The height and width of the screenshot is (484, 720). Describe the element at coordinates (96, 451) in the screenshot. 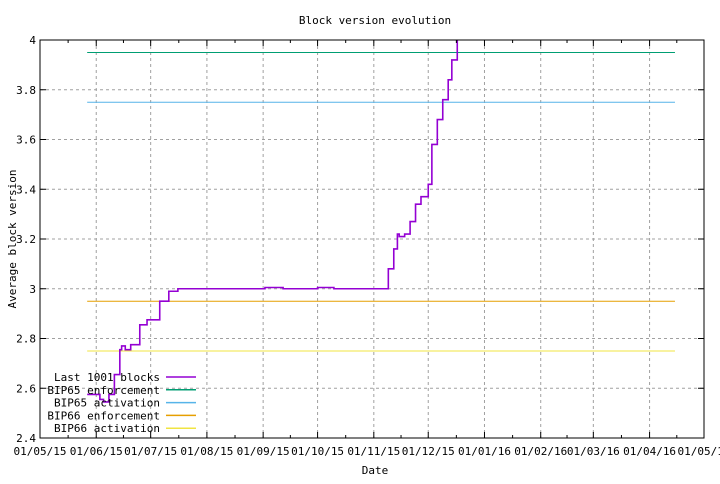

I see `x-tick-label: 01/06/15` at that location.